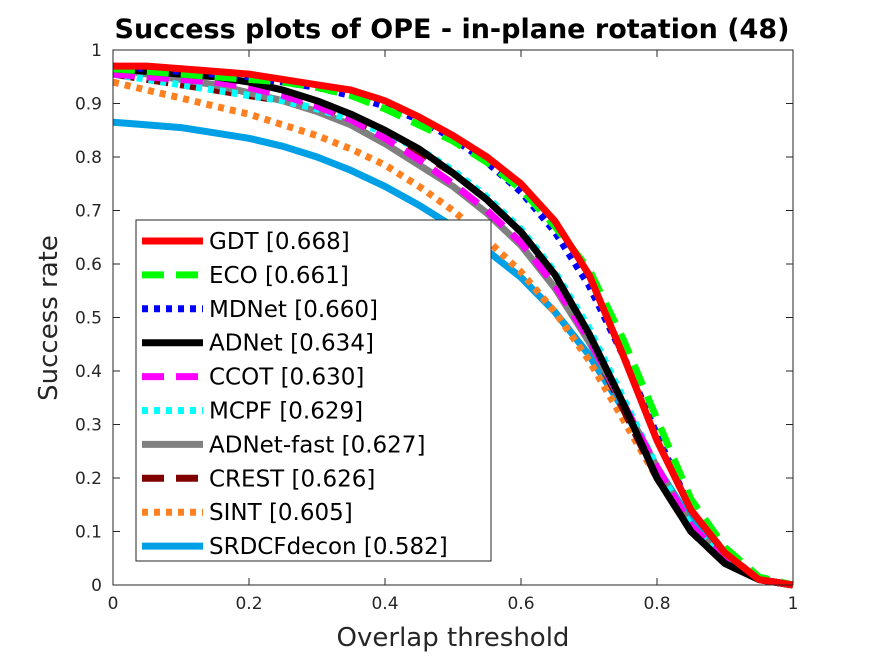 The image size is (875, 661). I want to click on y-tick-label: 0.5, so click(88, 319).